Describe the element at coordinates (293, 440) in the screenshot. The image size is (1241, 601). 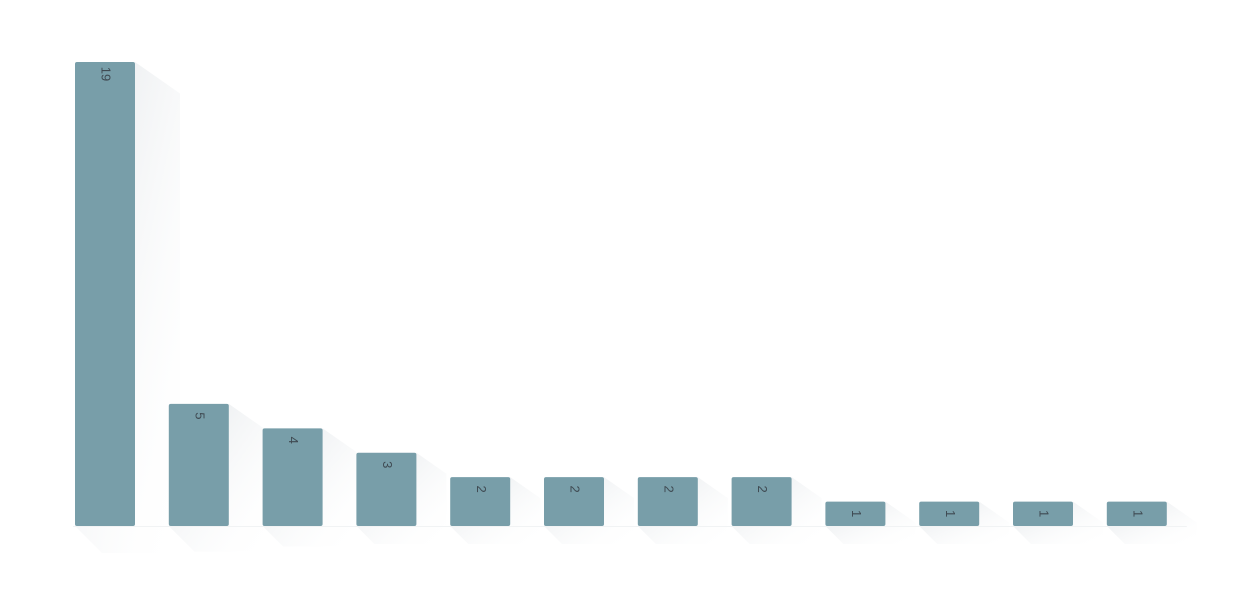
I see `value-label-3: 4` at that location.